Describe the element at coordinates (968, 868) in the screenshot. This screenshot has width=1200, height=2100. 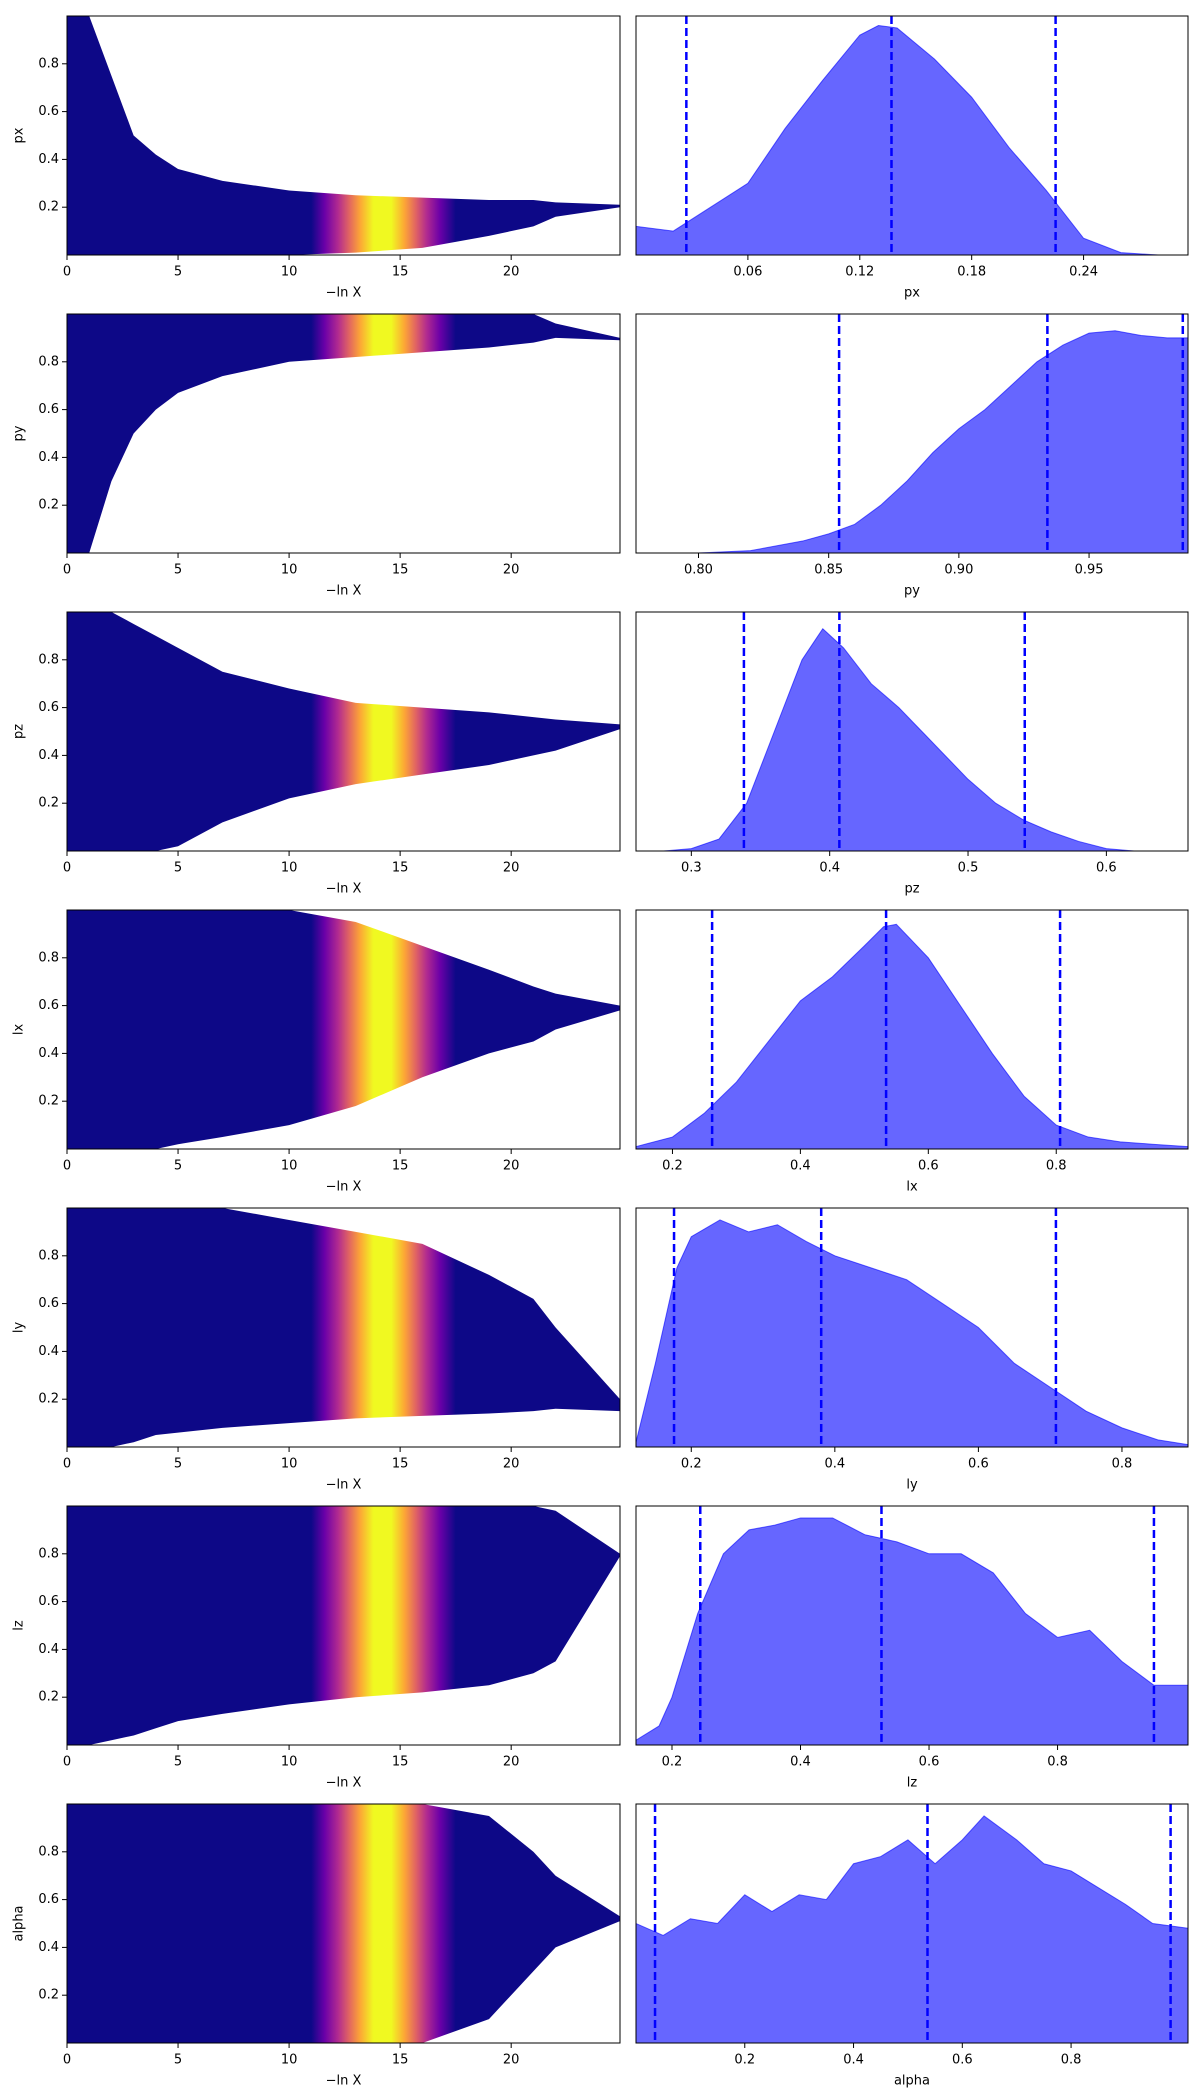
I see `x-tick-label: 0.5` at that location.